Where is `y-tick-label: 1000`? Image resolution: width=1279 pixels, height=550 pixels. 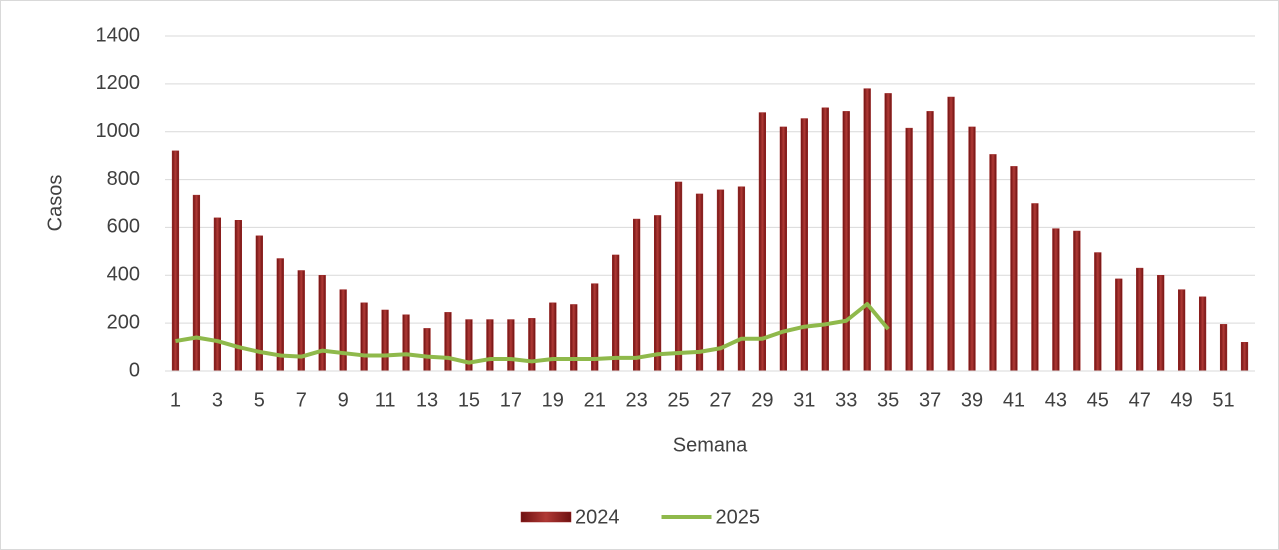
y-tick-label: 1000 is located at coordinates (118, 131).